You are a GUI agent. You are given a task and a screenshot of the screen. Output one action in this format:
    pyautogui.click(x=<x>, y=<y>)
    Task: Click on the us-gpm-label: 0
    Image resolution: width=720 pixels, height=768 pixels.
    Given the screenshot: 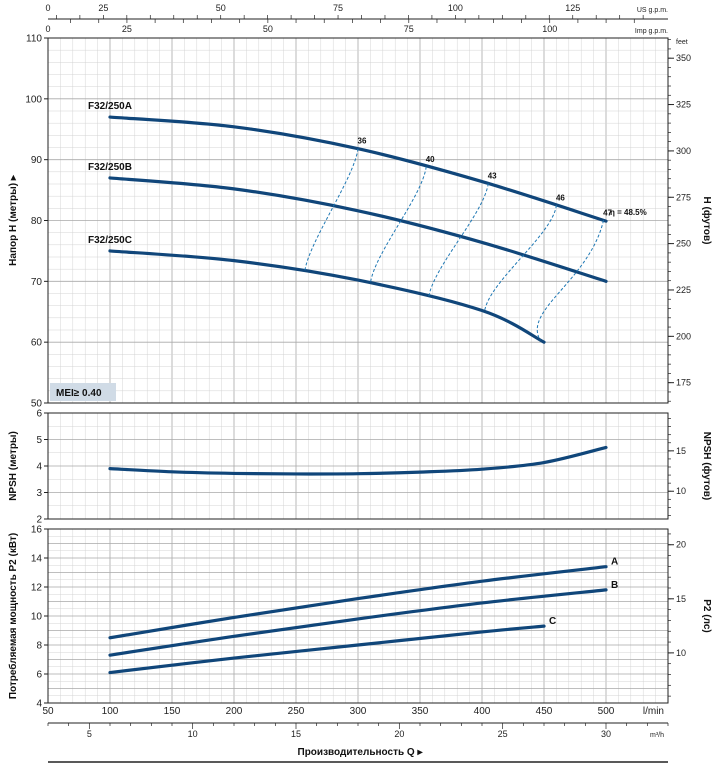 What is the action you would take?
    pyautogui.click(x=47, y=8)
    